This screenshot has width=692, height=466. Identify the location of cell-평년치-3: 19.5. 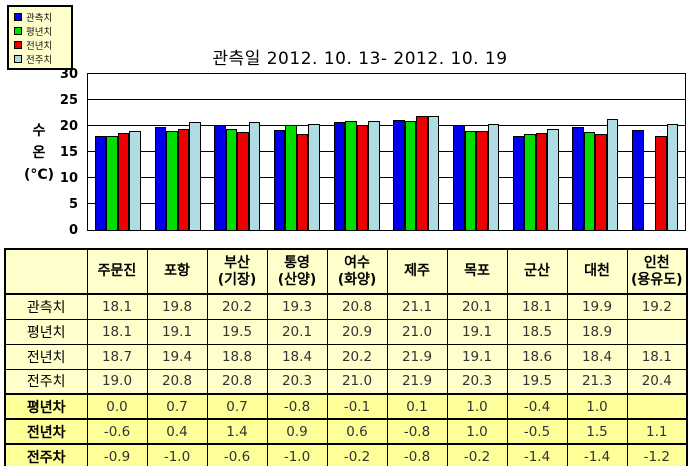
(237, 331).